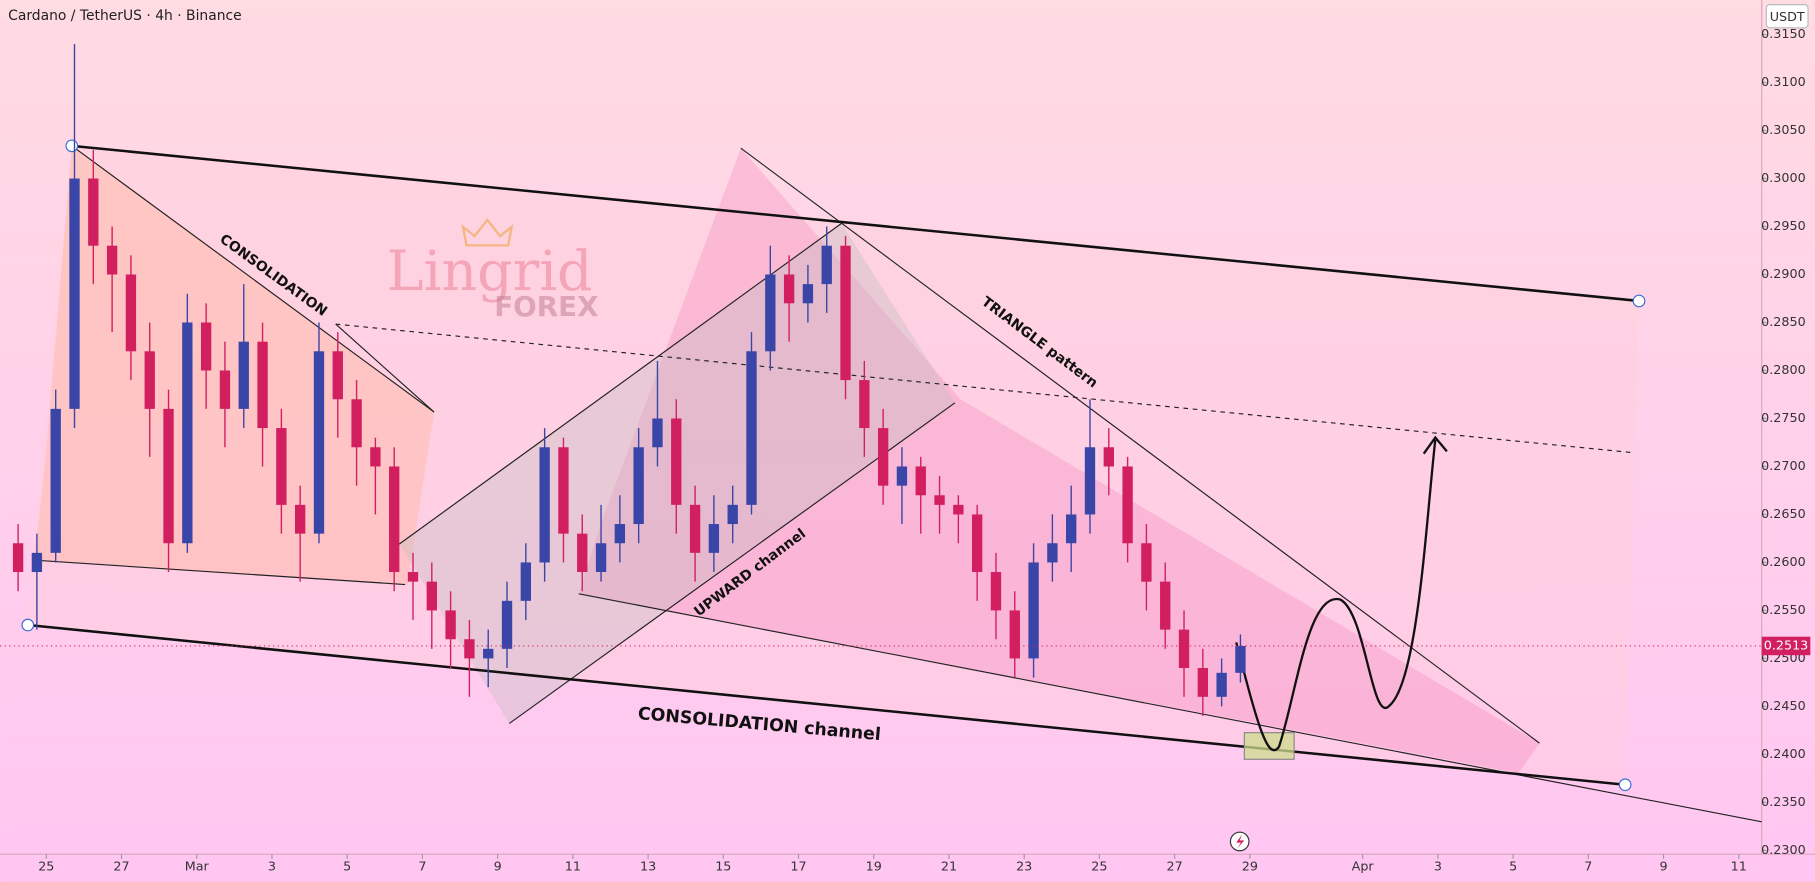 The width and height of the screenshot is (1815, 882). Describe the element at coordinates (1783, 274) in the screenshot. I see `y-tick-label: 0.2900` at that location.